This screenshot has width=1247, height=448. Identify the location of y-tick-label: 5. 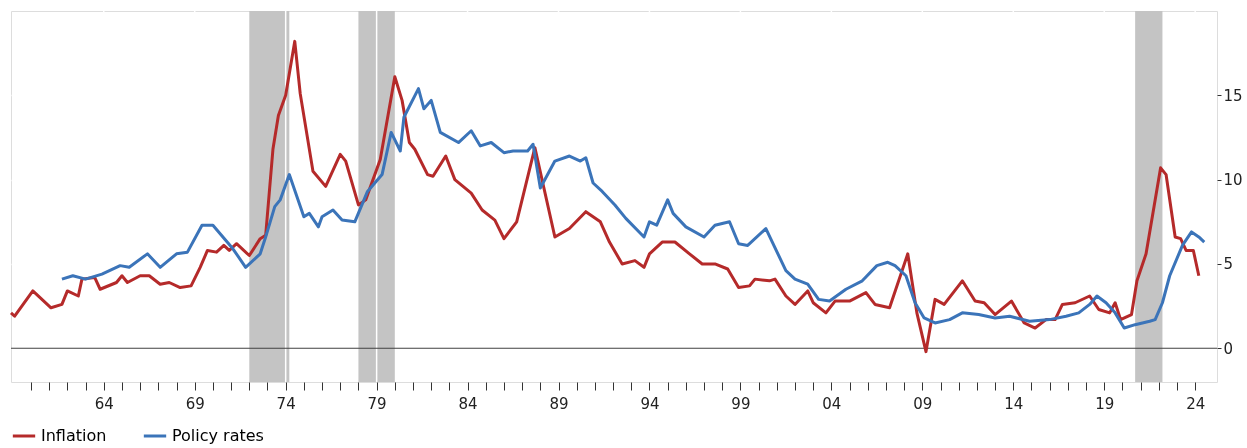
(1228, 264).